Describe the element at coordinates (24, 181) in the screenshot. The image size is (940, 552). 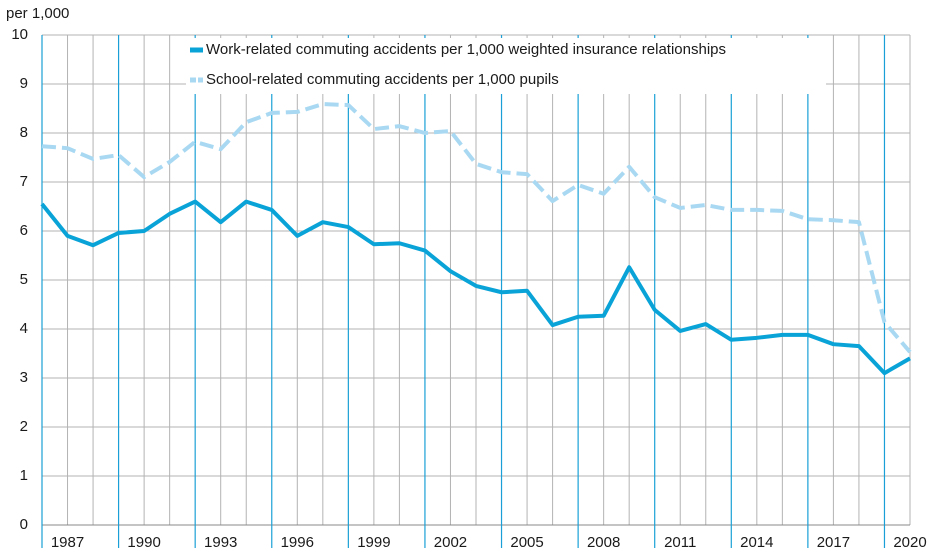
I see `y-tick-label: 7` at that location.